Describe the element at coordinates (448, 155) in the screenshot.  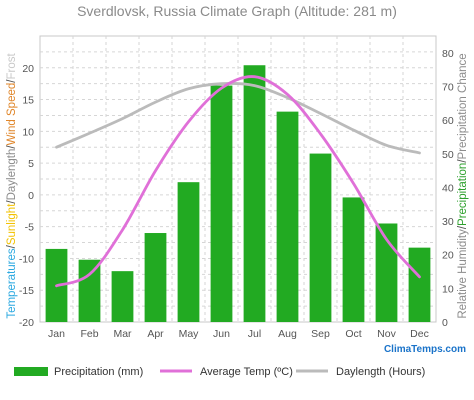
I see `y-tick-right: 50` at that location.